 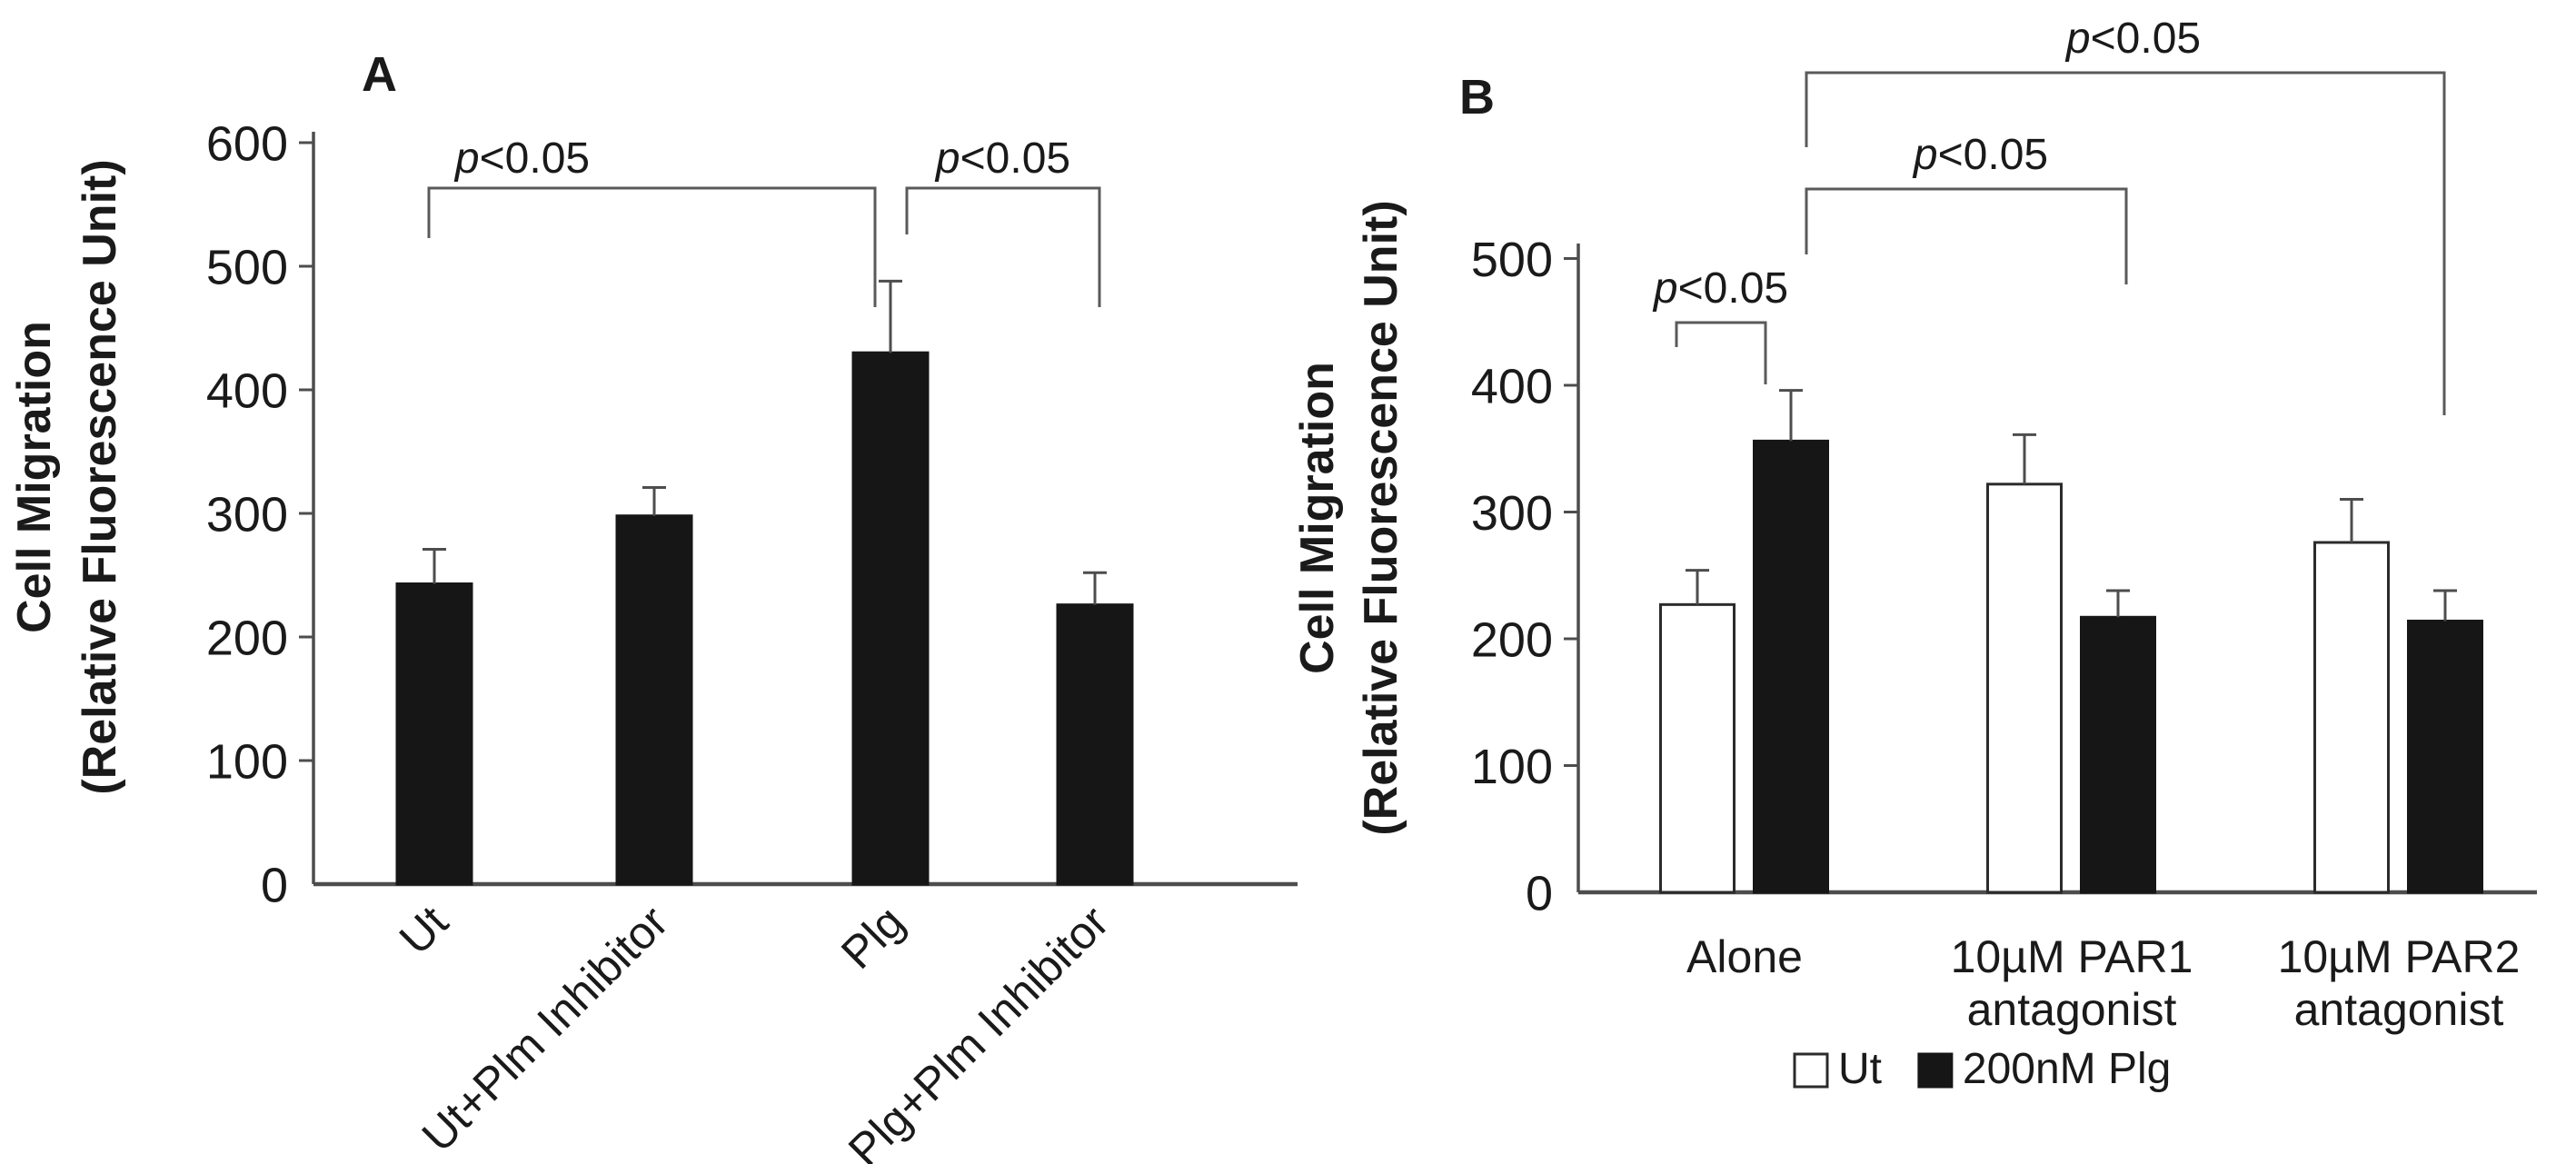 I want to click on x-tick-label: Alone, so click(x=1744, y=957).